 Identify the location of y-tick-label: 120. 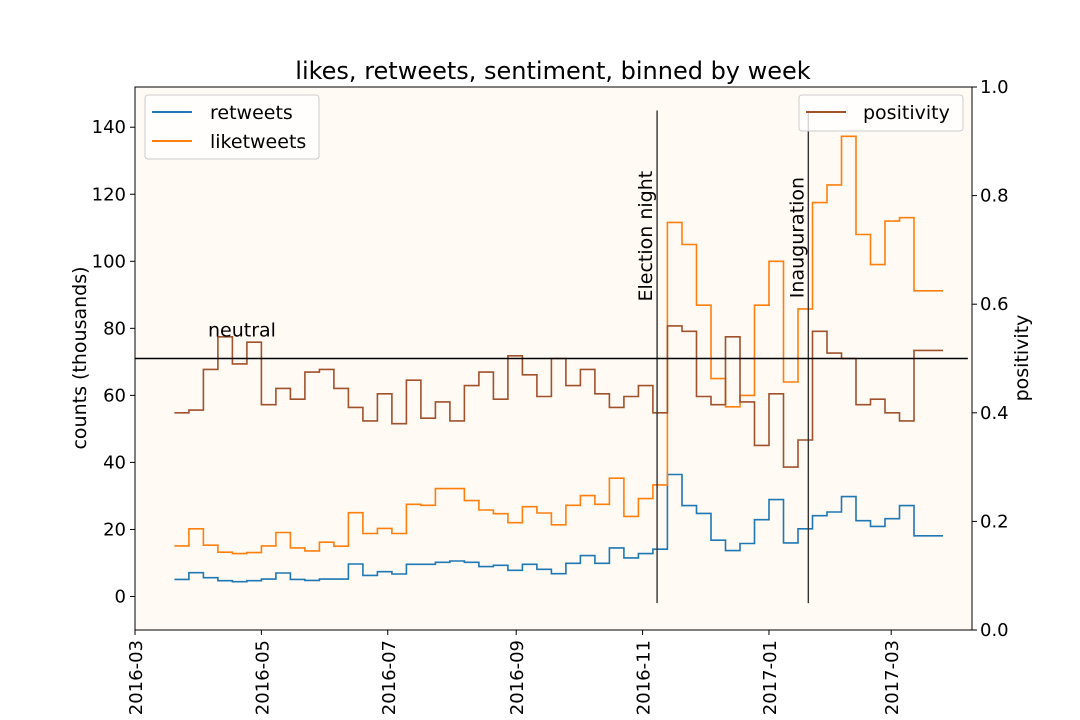
(109, 194).